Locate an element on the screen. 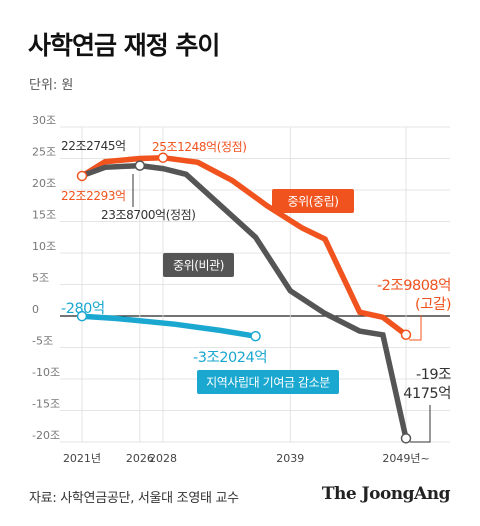  annotation-regional-start: -280억 is located at coordinates (83, 308).